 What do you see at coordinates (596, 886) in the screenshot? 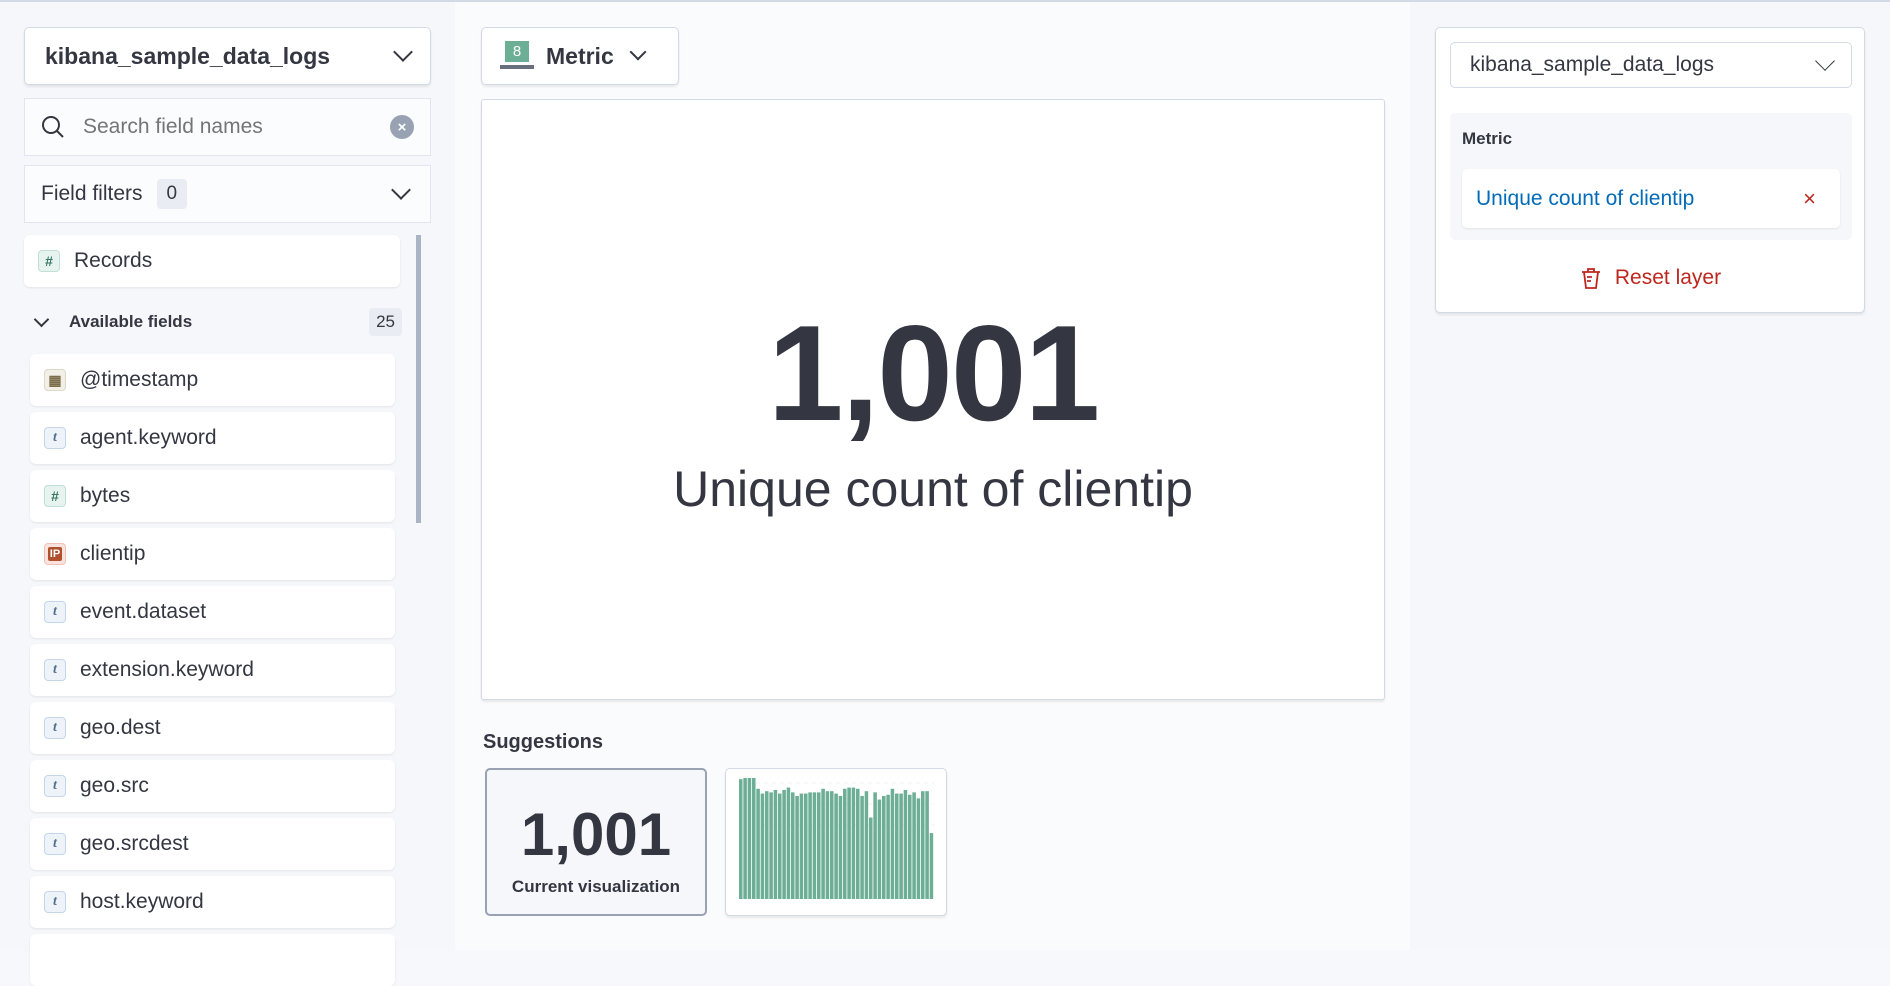
I see `suggestion-label: Current visualization` at bounding box center [596, 886].